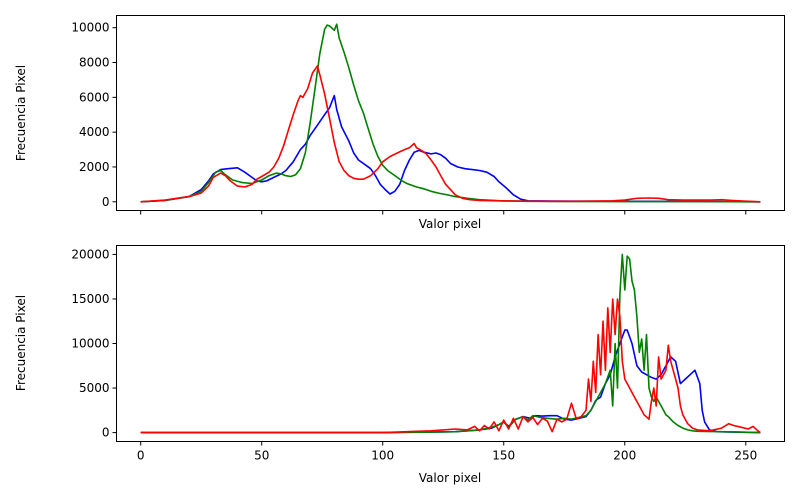 Image resolution: width=800 pixels, height=500 pixels. What do you see at coordinates (90, 28) in the screenshot?
I see `top-y-tick-label: 10000` at bounding box center [90, 28].